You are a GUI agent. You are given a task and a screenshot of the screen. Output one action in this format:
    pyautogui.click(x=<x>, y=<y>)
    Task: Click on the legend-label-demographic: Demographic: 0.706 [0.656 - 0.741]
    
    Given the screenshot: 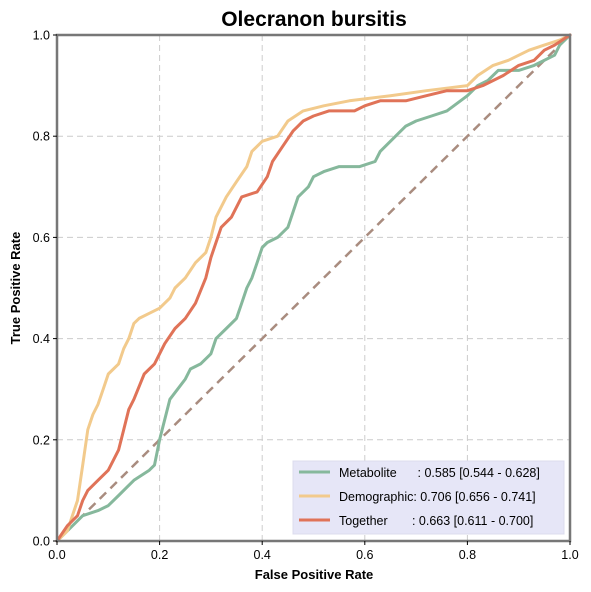 What is the action you would take?
    pyautogui.click(x=437, y=497)
    